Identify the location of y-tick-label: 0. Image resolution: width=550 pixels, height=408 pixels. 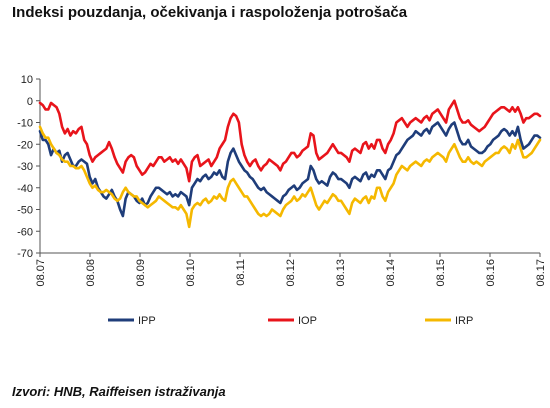
(30, 102).